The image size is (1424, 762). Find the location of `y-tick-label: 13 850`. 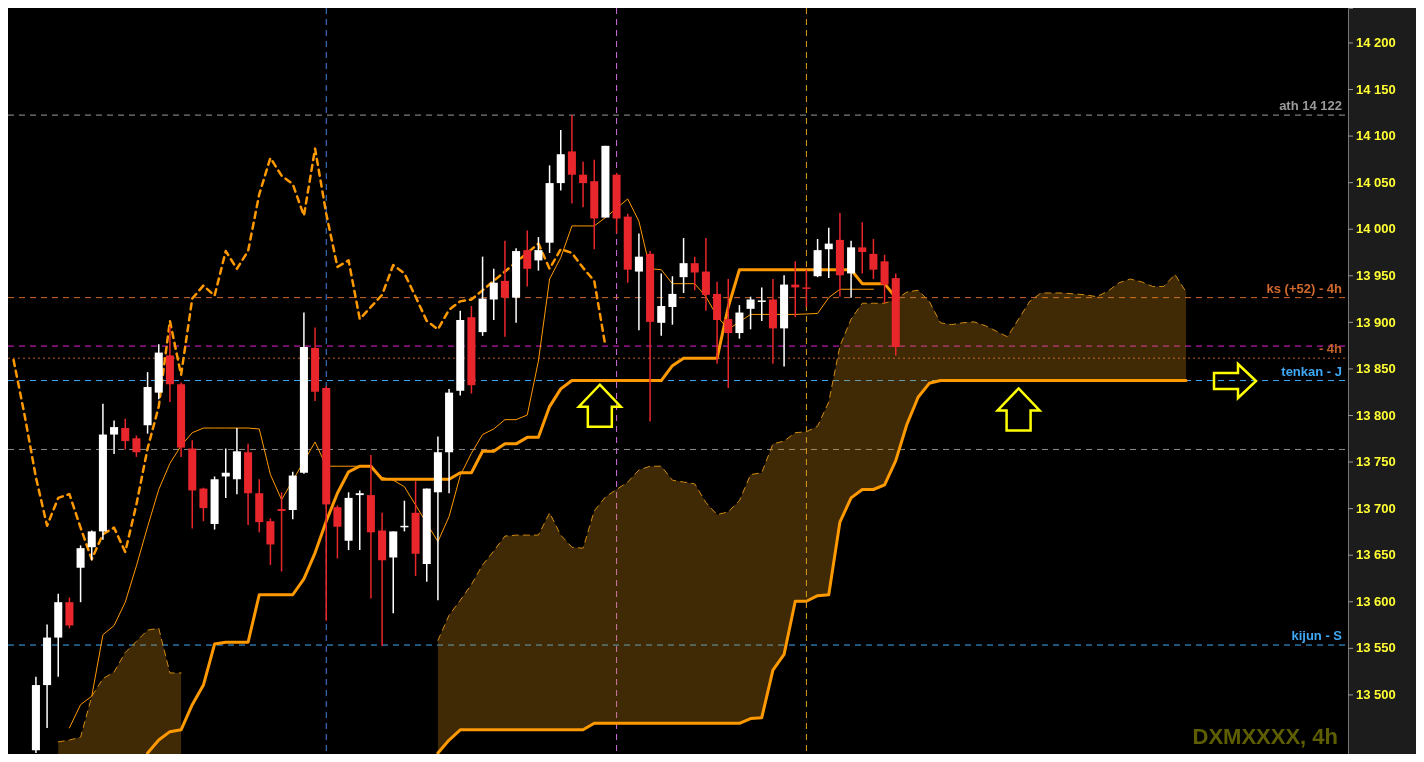

y-tick-label: 13 850 is located at coordinates (1376, 369).